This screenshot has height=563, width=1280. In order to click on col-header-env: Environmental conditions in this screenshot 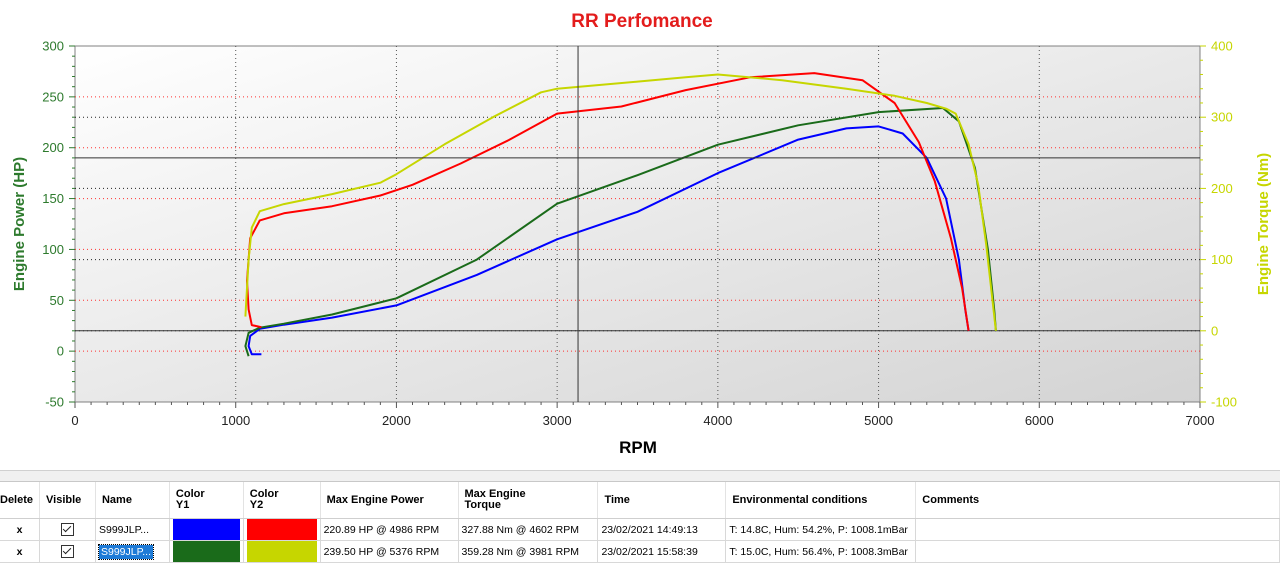, I will do `click(821, 500)`.